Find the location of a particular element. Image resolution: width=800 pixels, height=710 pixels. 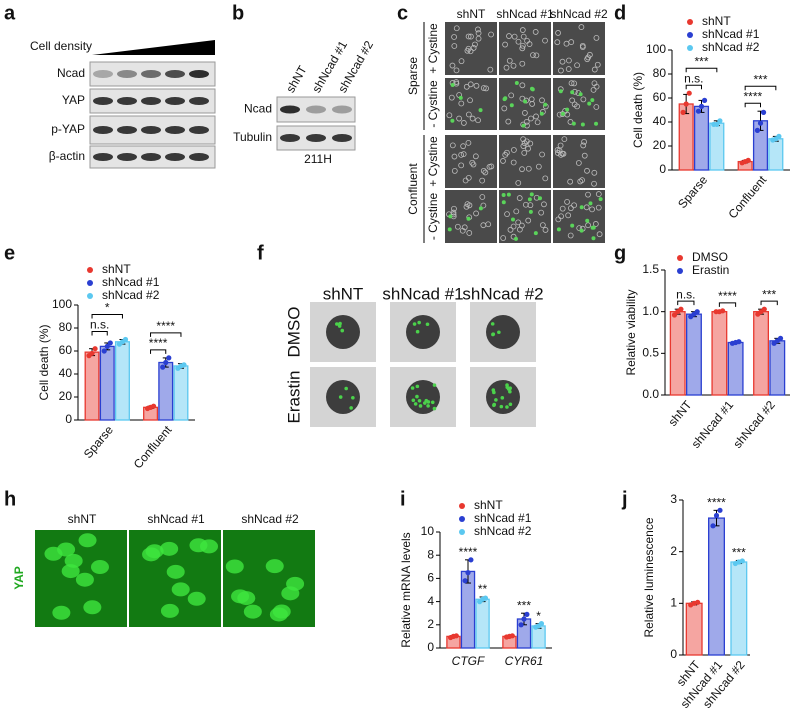

panel-label: d is located at coordinates (620, 13).